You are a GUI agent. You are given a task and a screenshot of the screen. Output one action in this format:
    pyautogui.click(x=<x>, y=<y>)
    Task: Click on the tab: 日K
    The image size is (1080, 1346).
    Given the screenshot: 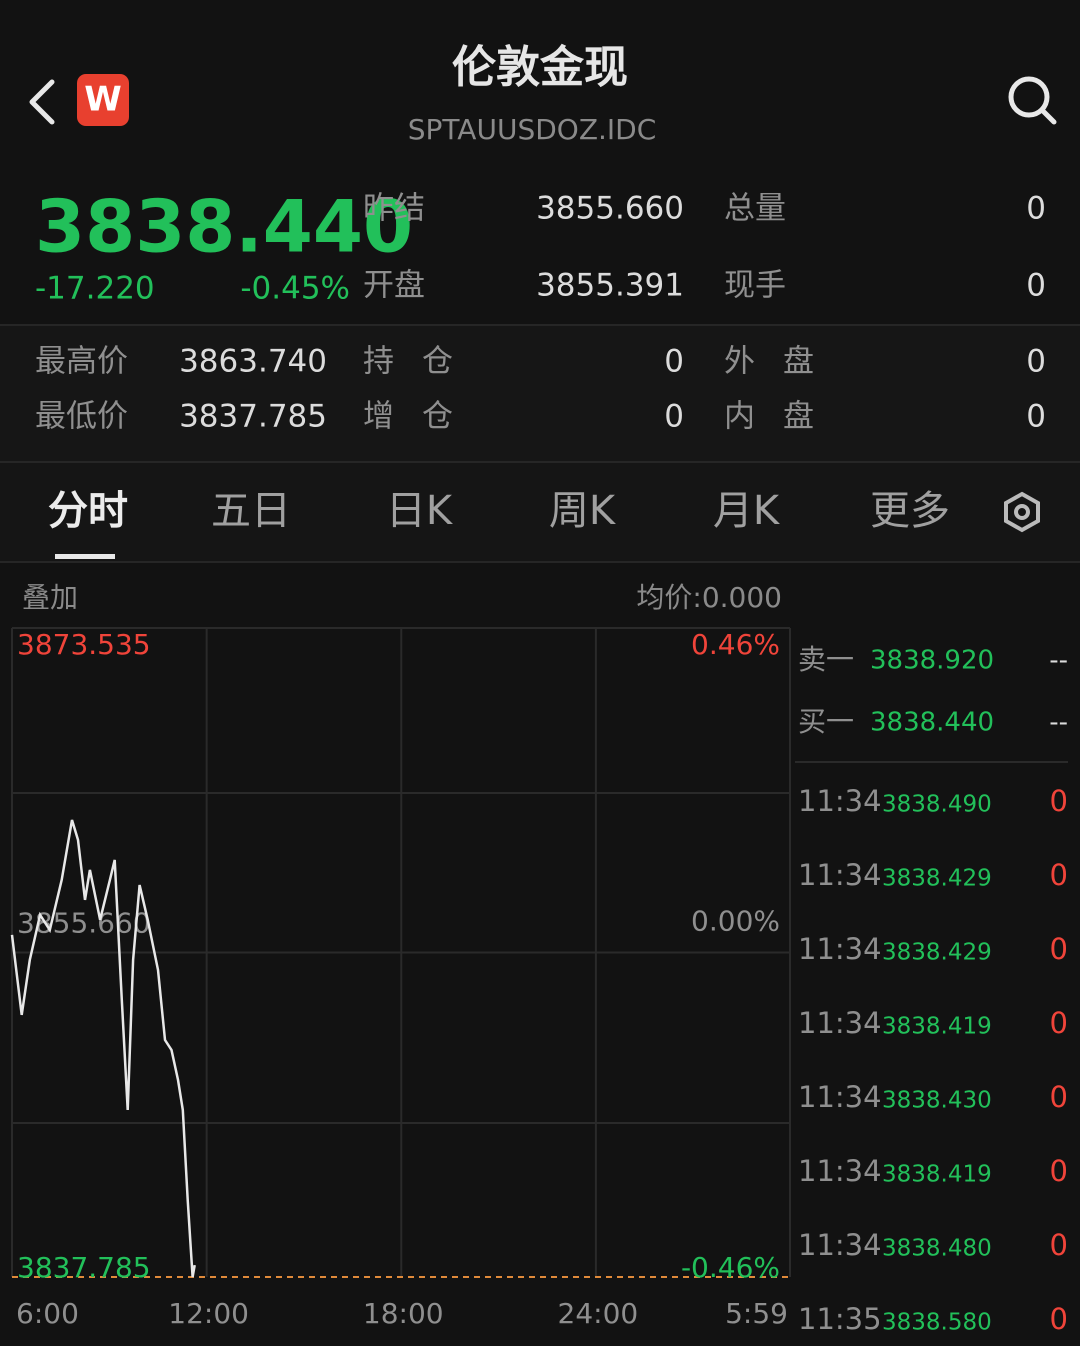 What is the action you would take?
    pyautogui.click(x=420, y=511)
    